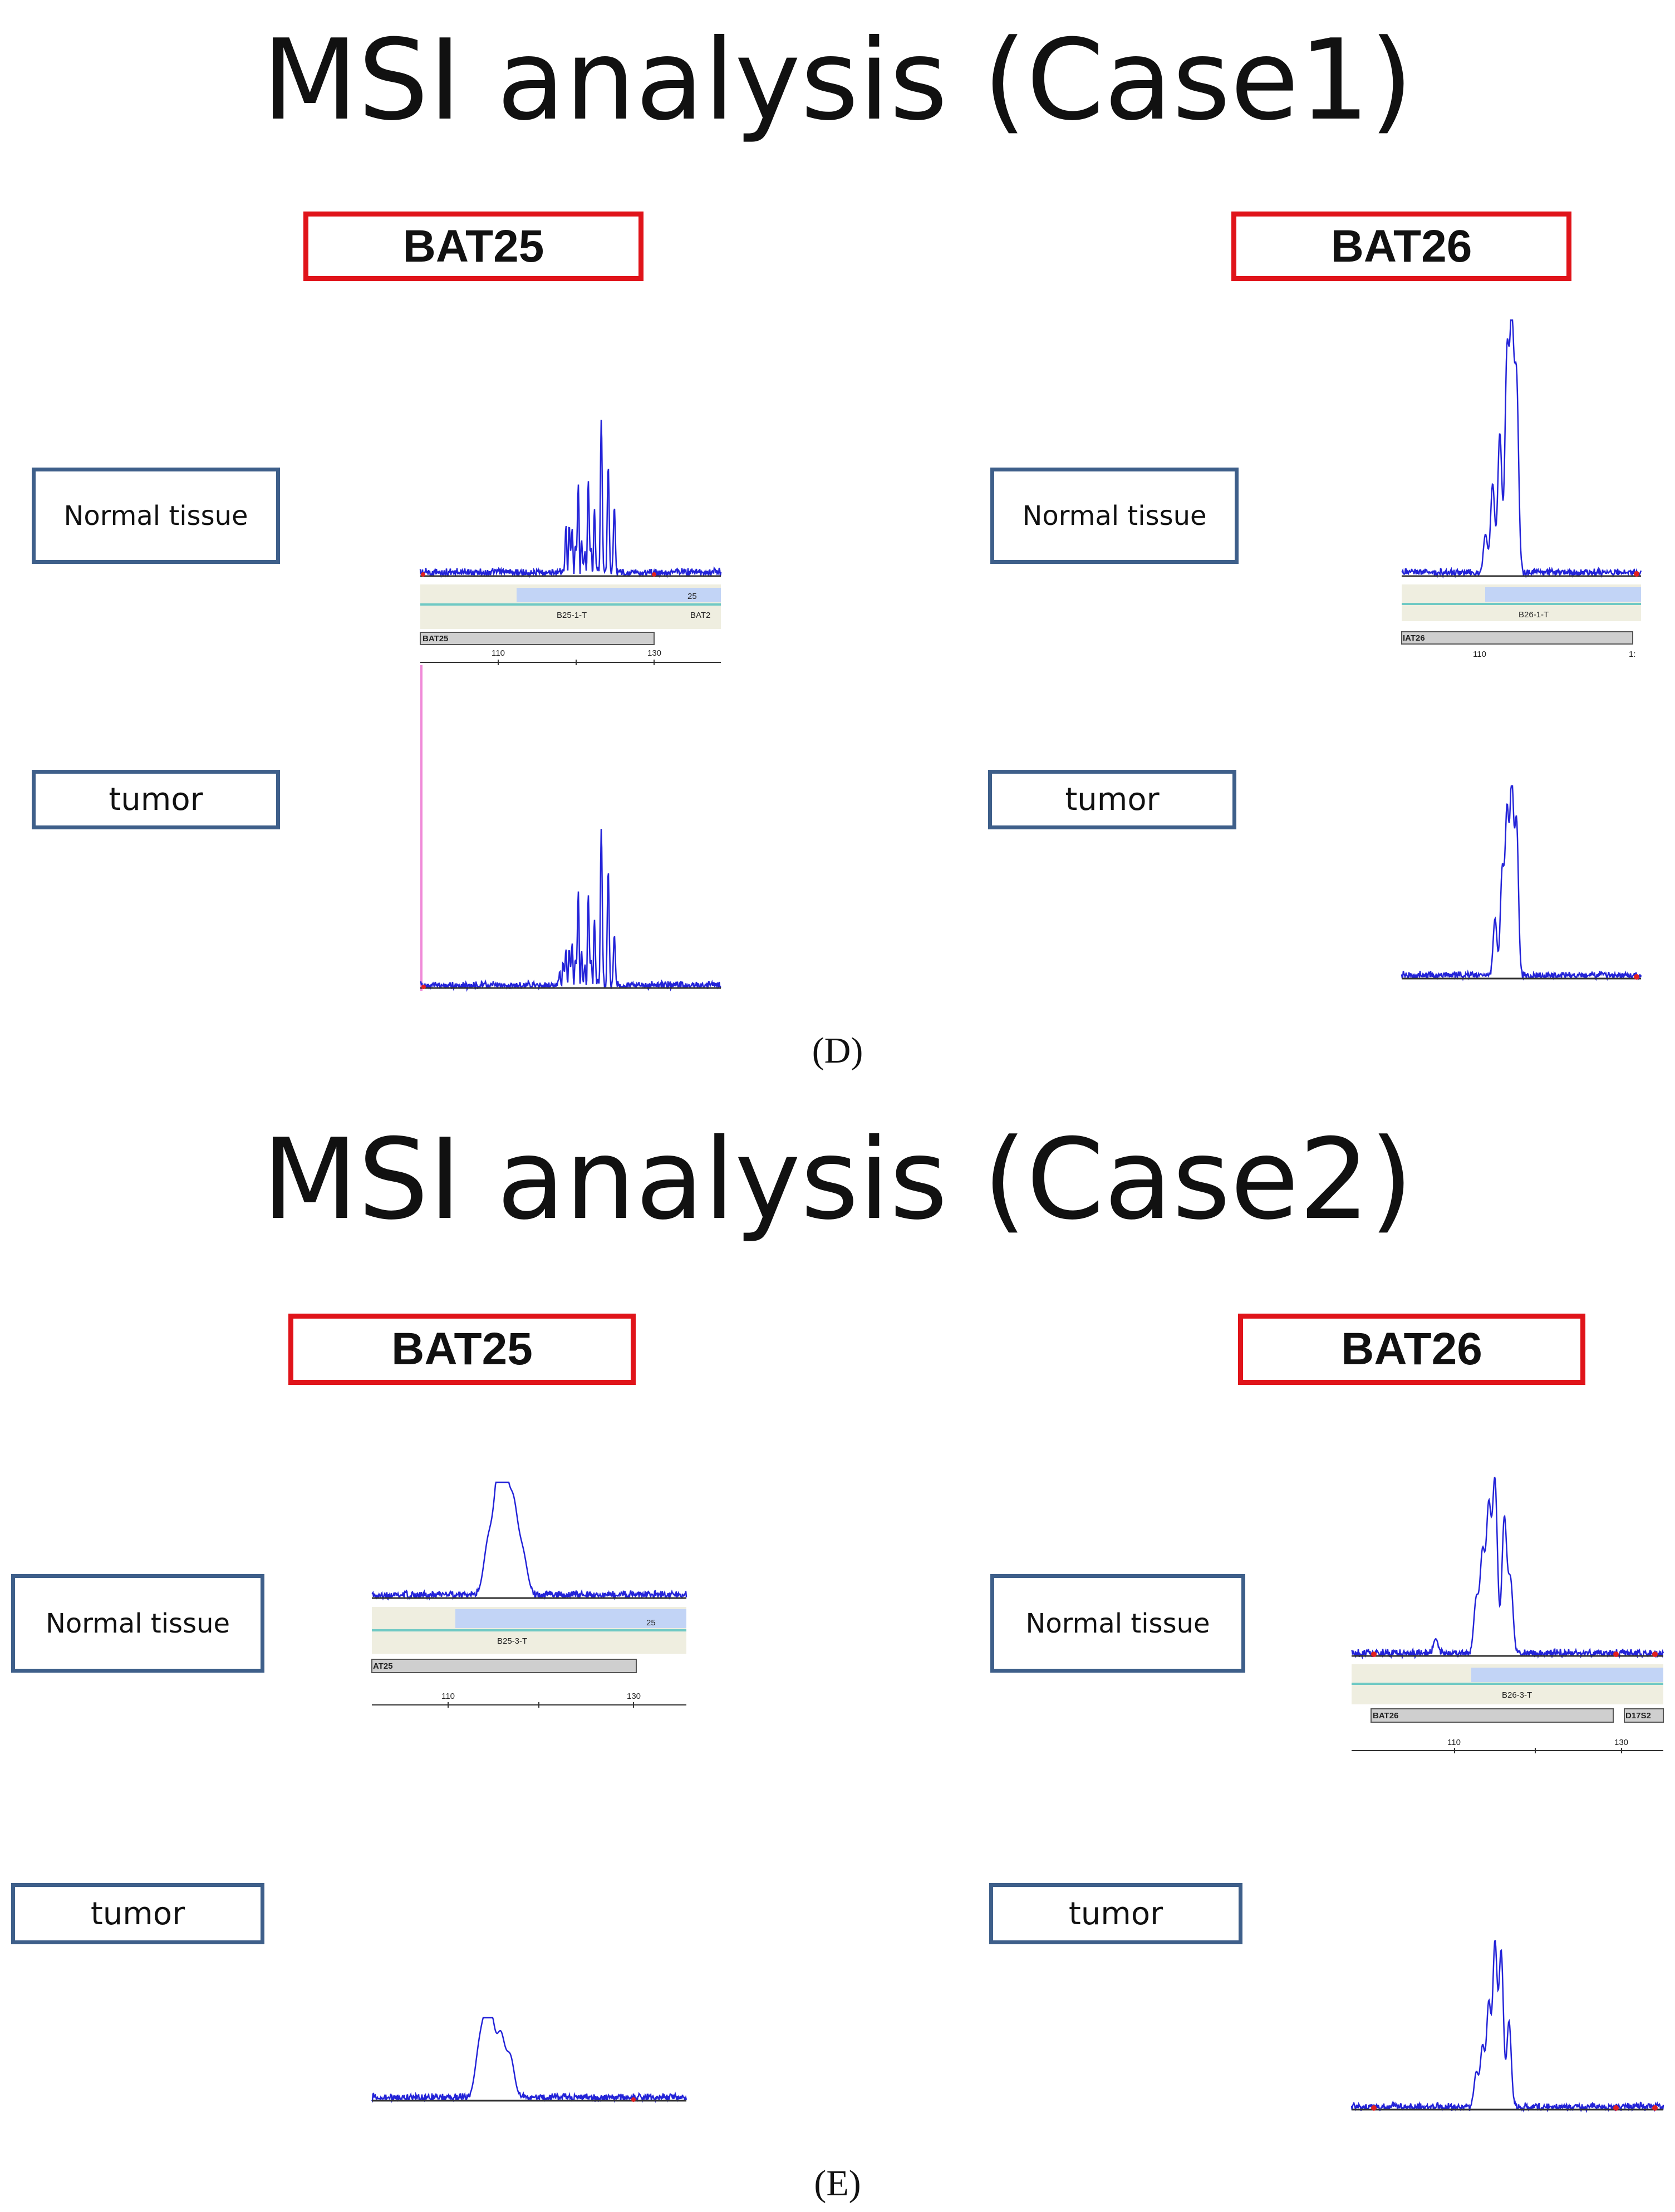  I want to click on bin-label: B26-1-T, so click(1534, 615).